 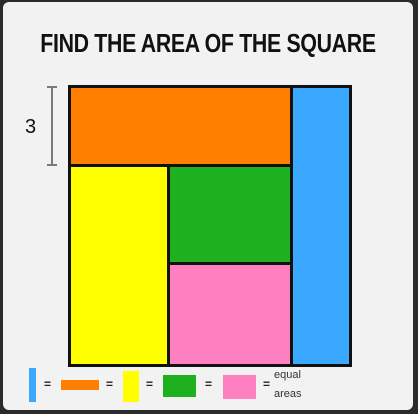 What do you see at coordinates (287, 375) in the screenshot?
I see `legend-equal-word: equal` at bounding box center [287, 375].